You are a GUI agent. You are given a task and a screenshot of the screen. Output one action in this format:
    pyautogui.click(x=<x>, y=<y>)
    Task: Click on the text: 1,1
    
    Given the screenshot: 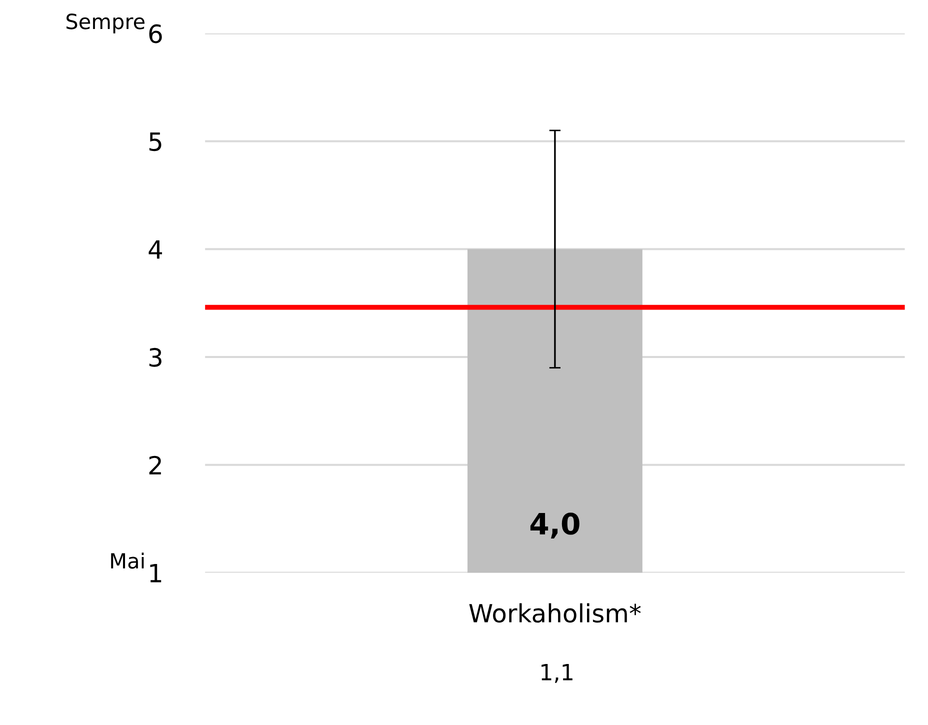 What is the action you would take?
    pyautogui.click(x=557, y=673)
    